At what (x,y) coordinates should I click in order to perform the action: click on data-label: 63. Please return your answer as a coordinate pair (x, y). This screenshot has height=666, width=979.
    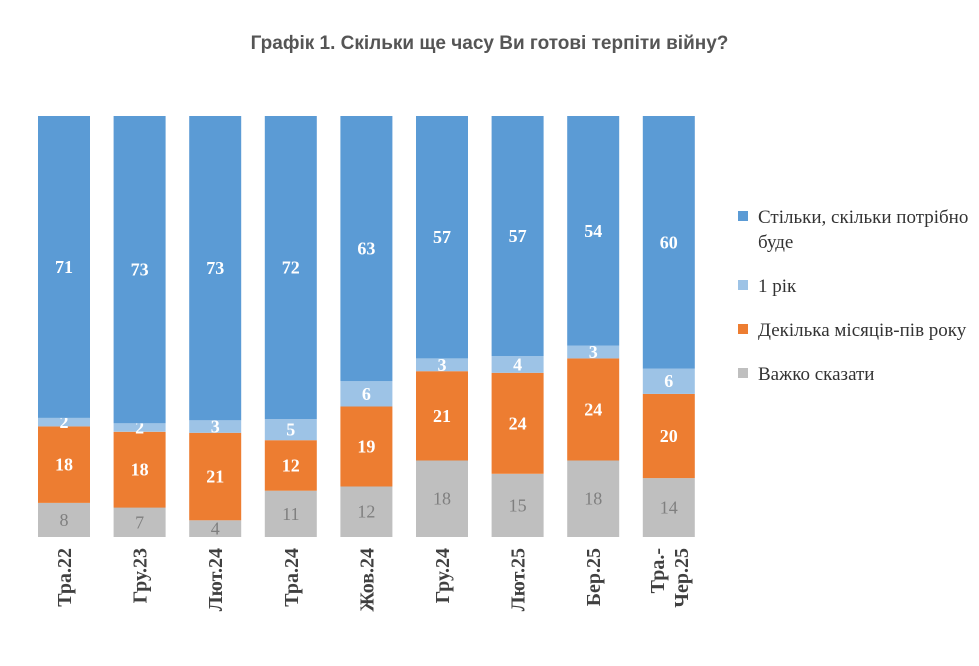
    Looking at the image, I should click on (366, 249).